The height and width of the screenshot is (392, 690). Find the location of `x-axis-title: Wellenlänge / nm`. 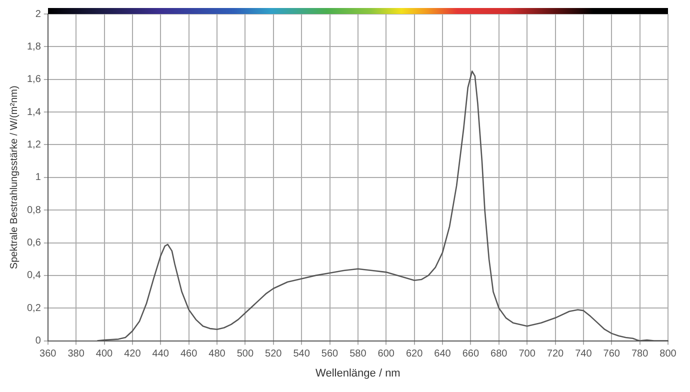

x-axis-title: Wellenlänge / nm is located at coordinates (358, 373).